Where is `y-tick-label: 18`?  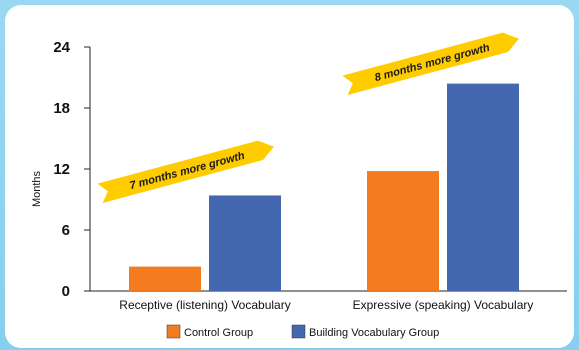
y-tick-label: 18 is located at coordinates (61, 108).